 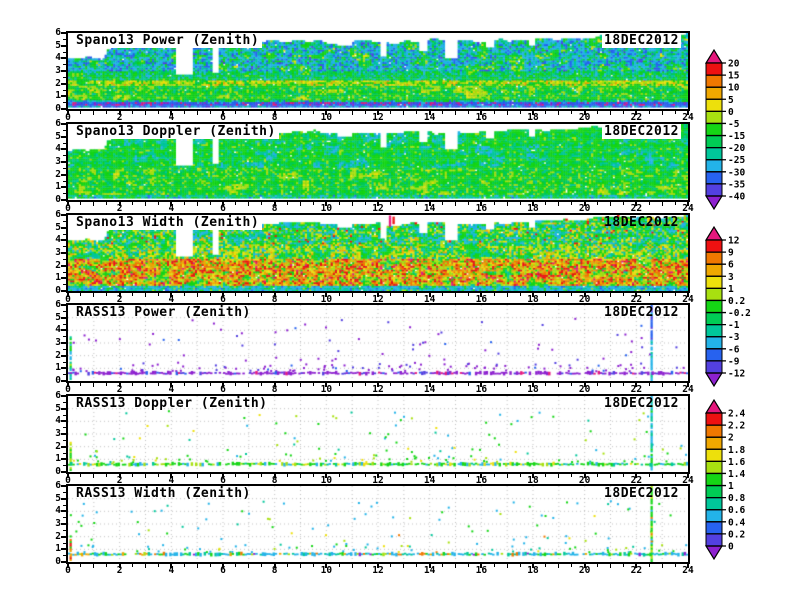 I want to click on panel-title: Spano13 Width (Zenith), so click(x=168, y=222).